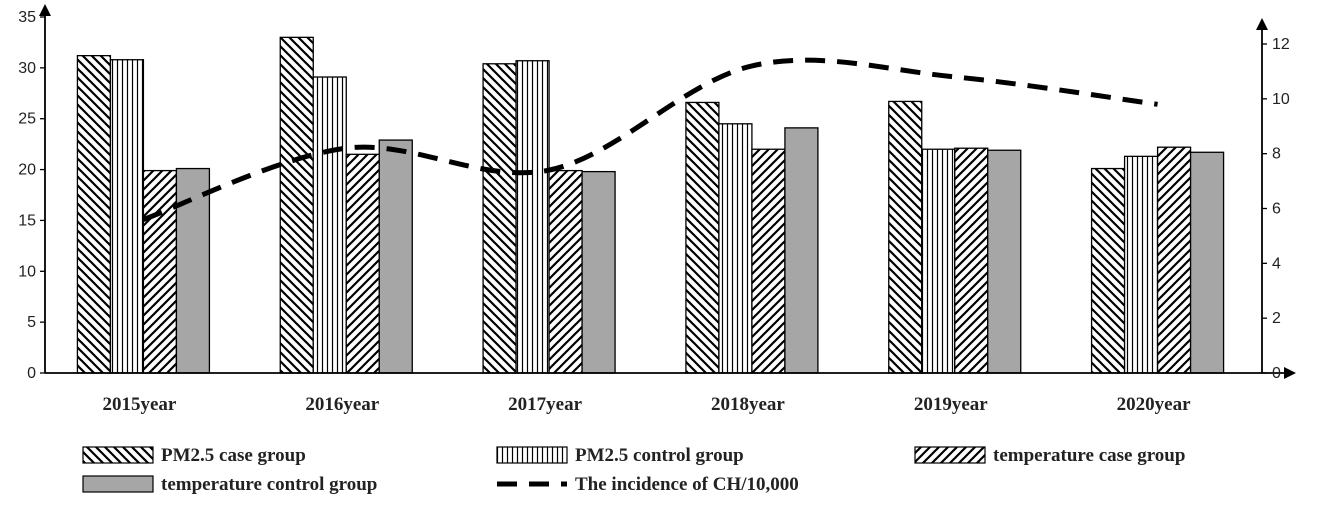 The height and width of the screenshot is (511, 1325). I want to click on legend-label-1: PM2.5 control group, so click(659, 455).